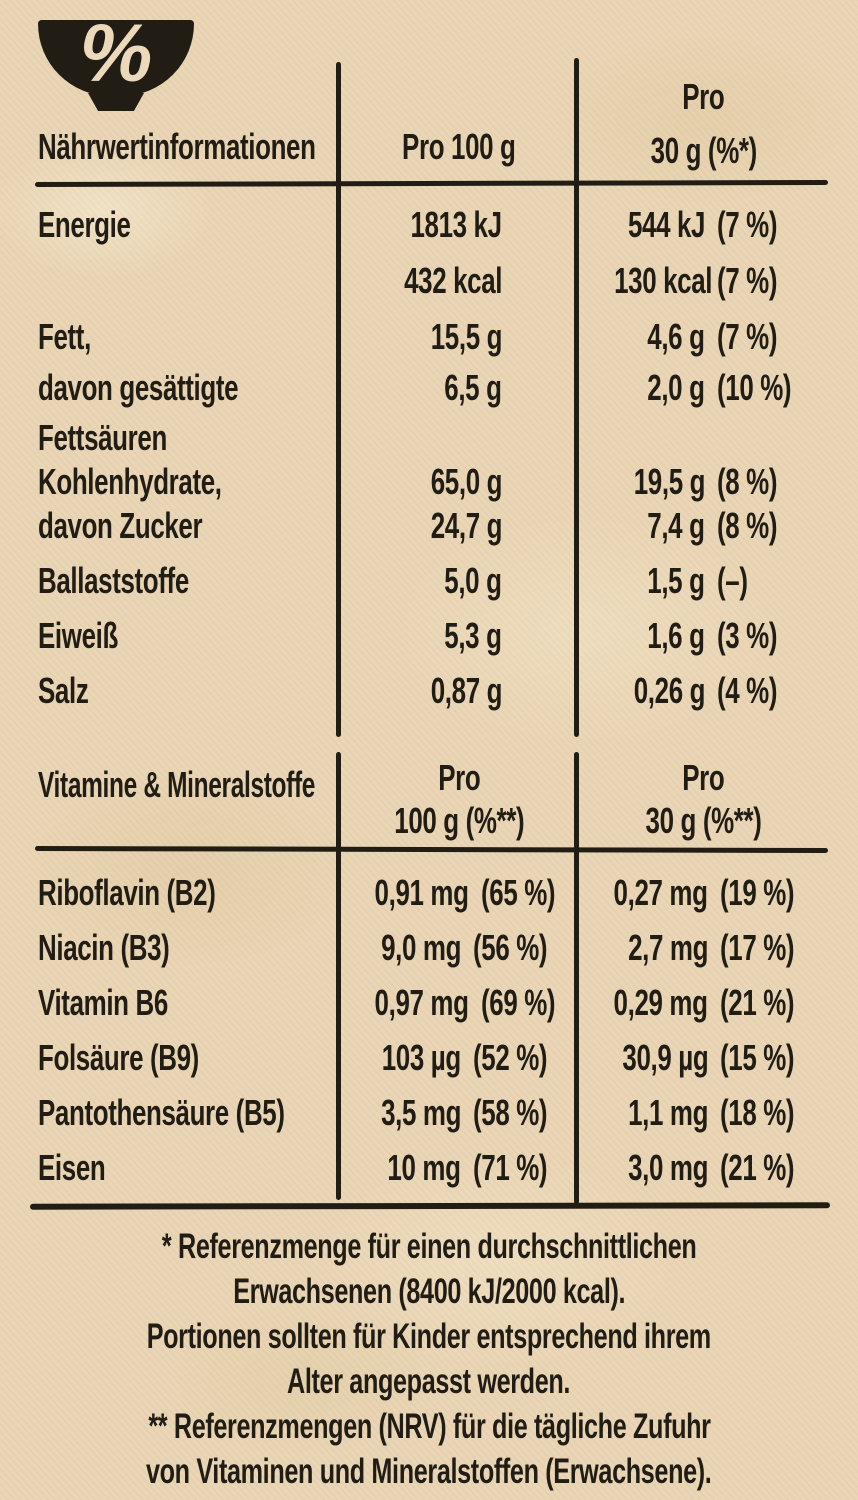 This screenshot has width=858, height=1500. I want to click on table-row: Ballaststoffe 5,0 g 1,5 g (–), so click(431, 580).